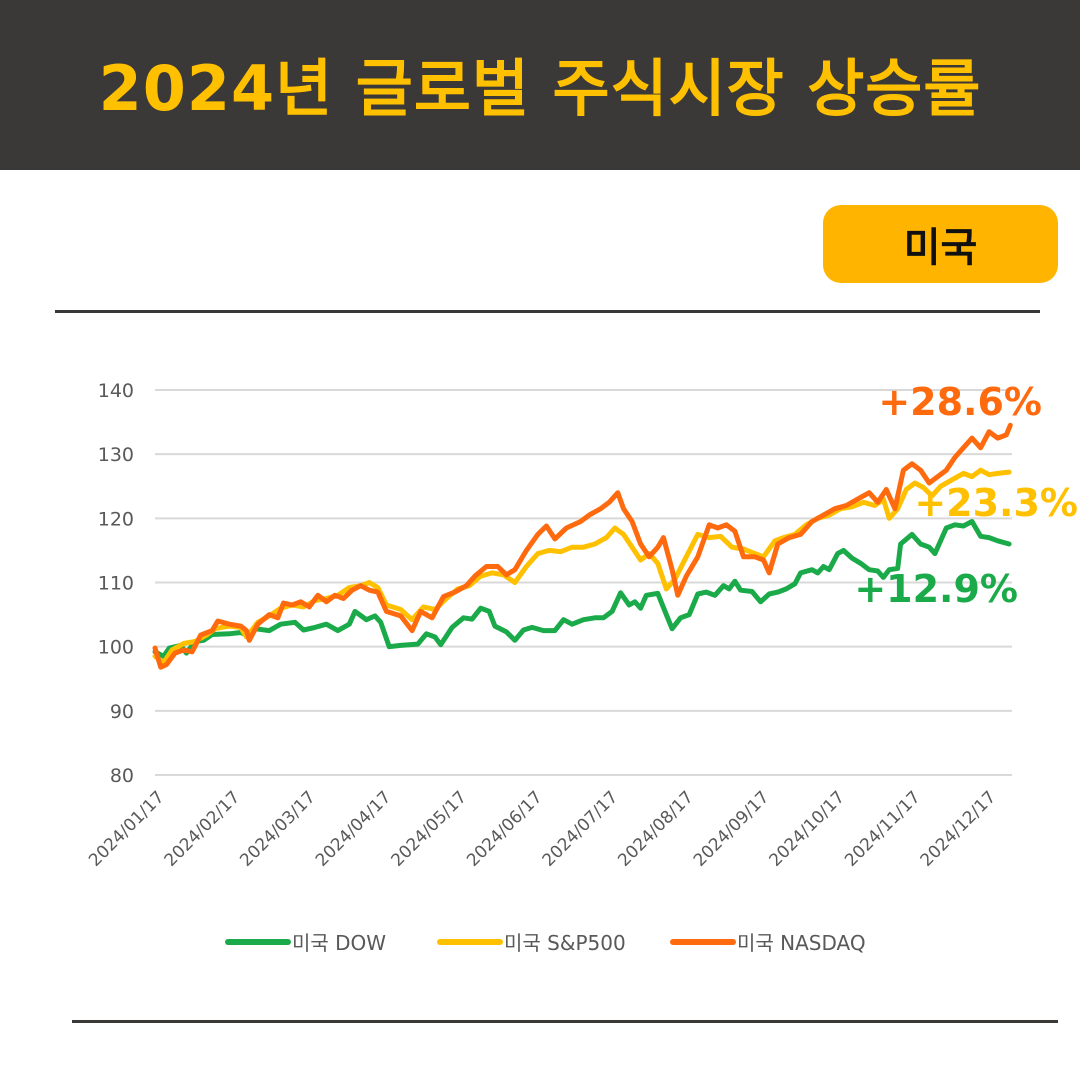 The image size is (1080, 1080). I want to click on x-tick-label: 2024/01/17, so click(126, 828).